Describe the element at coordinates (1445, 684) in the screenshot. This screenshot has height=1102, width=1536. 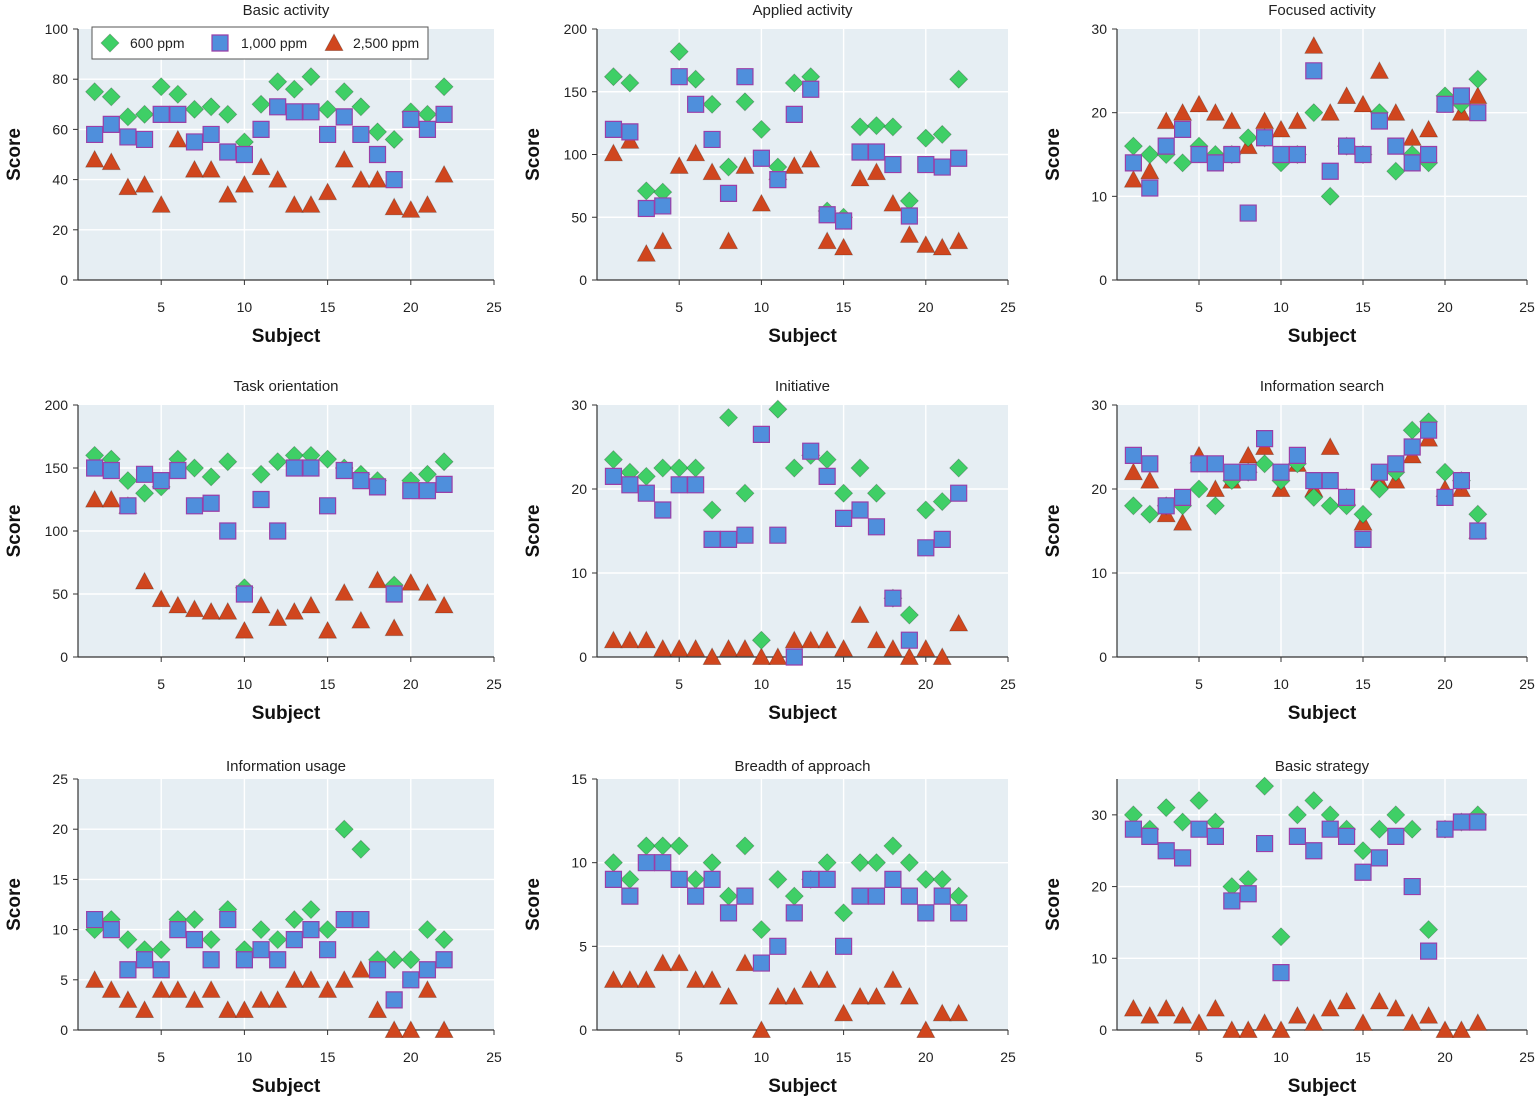
I see `x-tick-label: 20` at that location.